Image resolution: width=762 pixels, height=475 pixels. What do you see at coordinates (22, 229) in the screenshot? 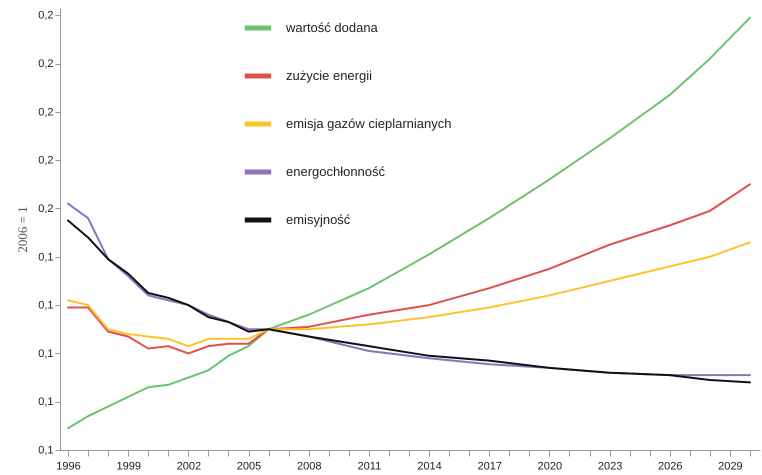
I see `y-axis-title: 2006 = 1` at bounding box center [22, 229].